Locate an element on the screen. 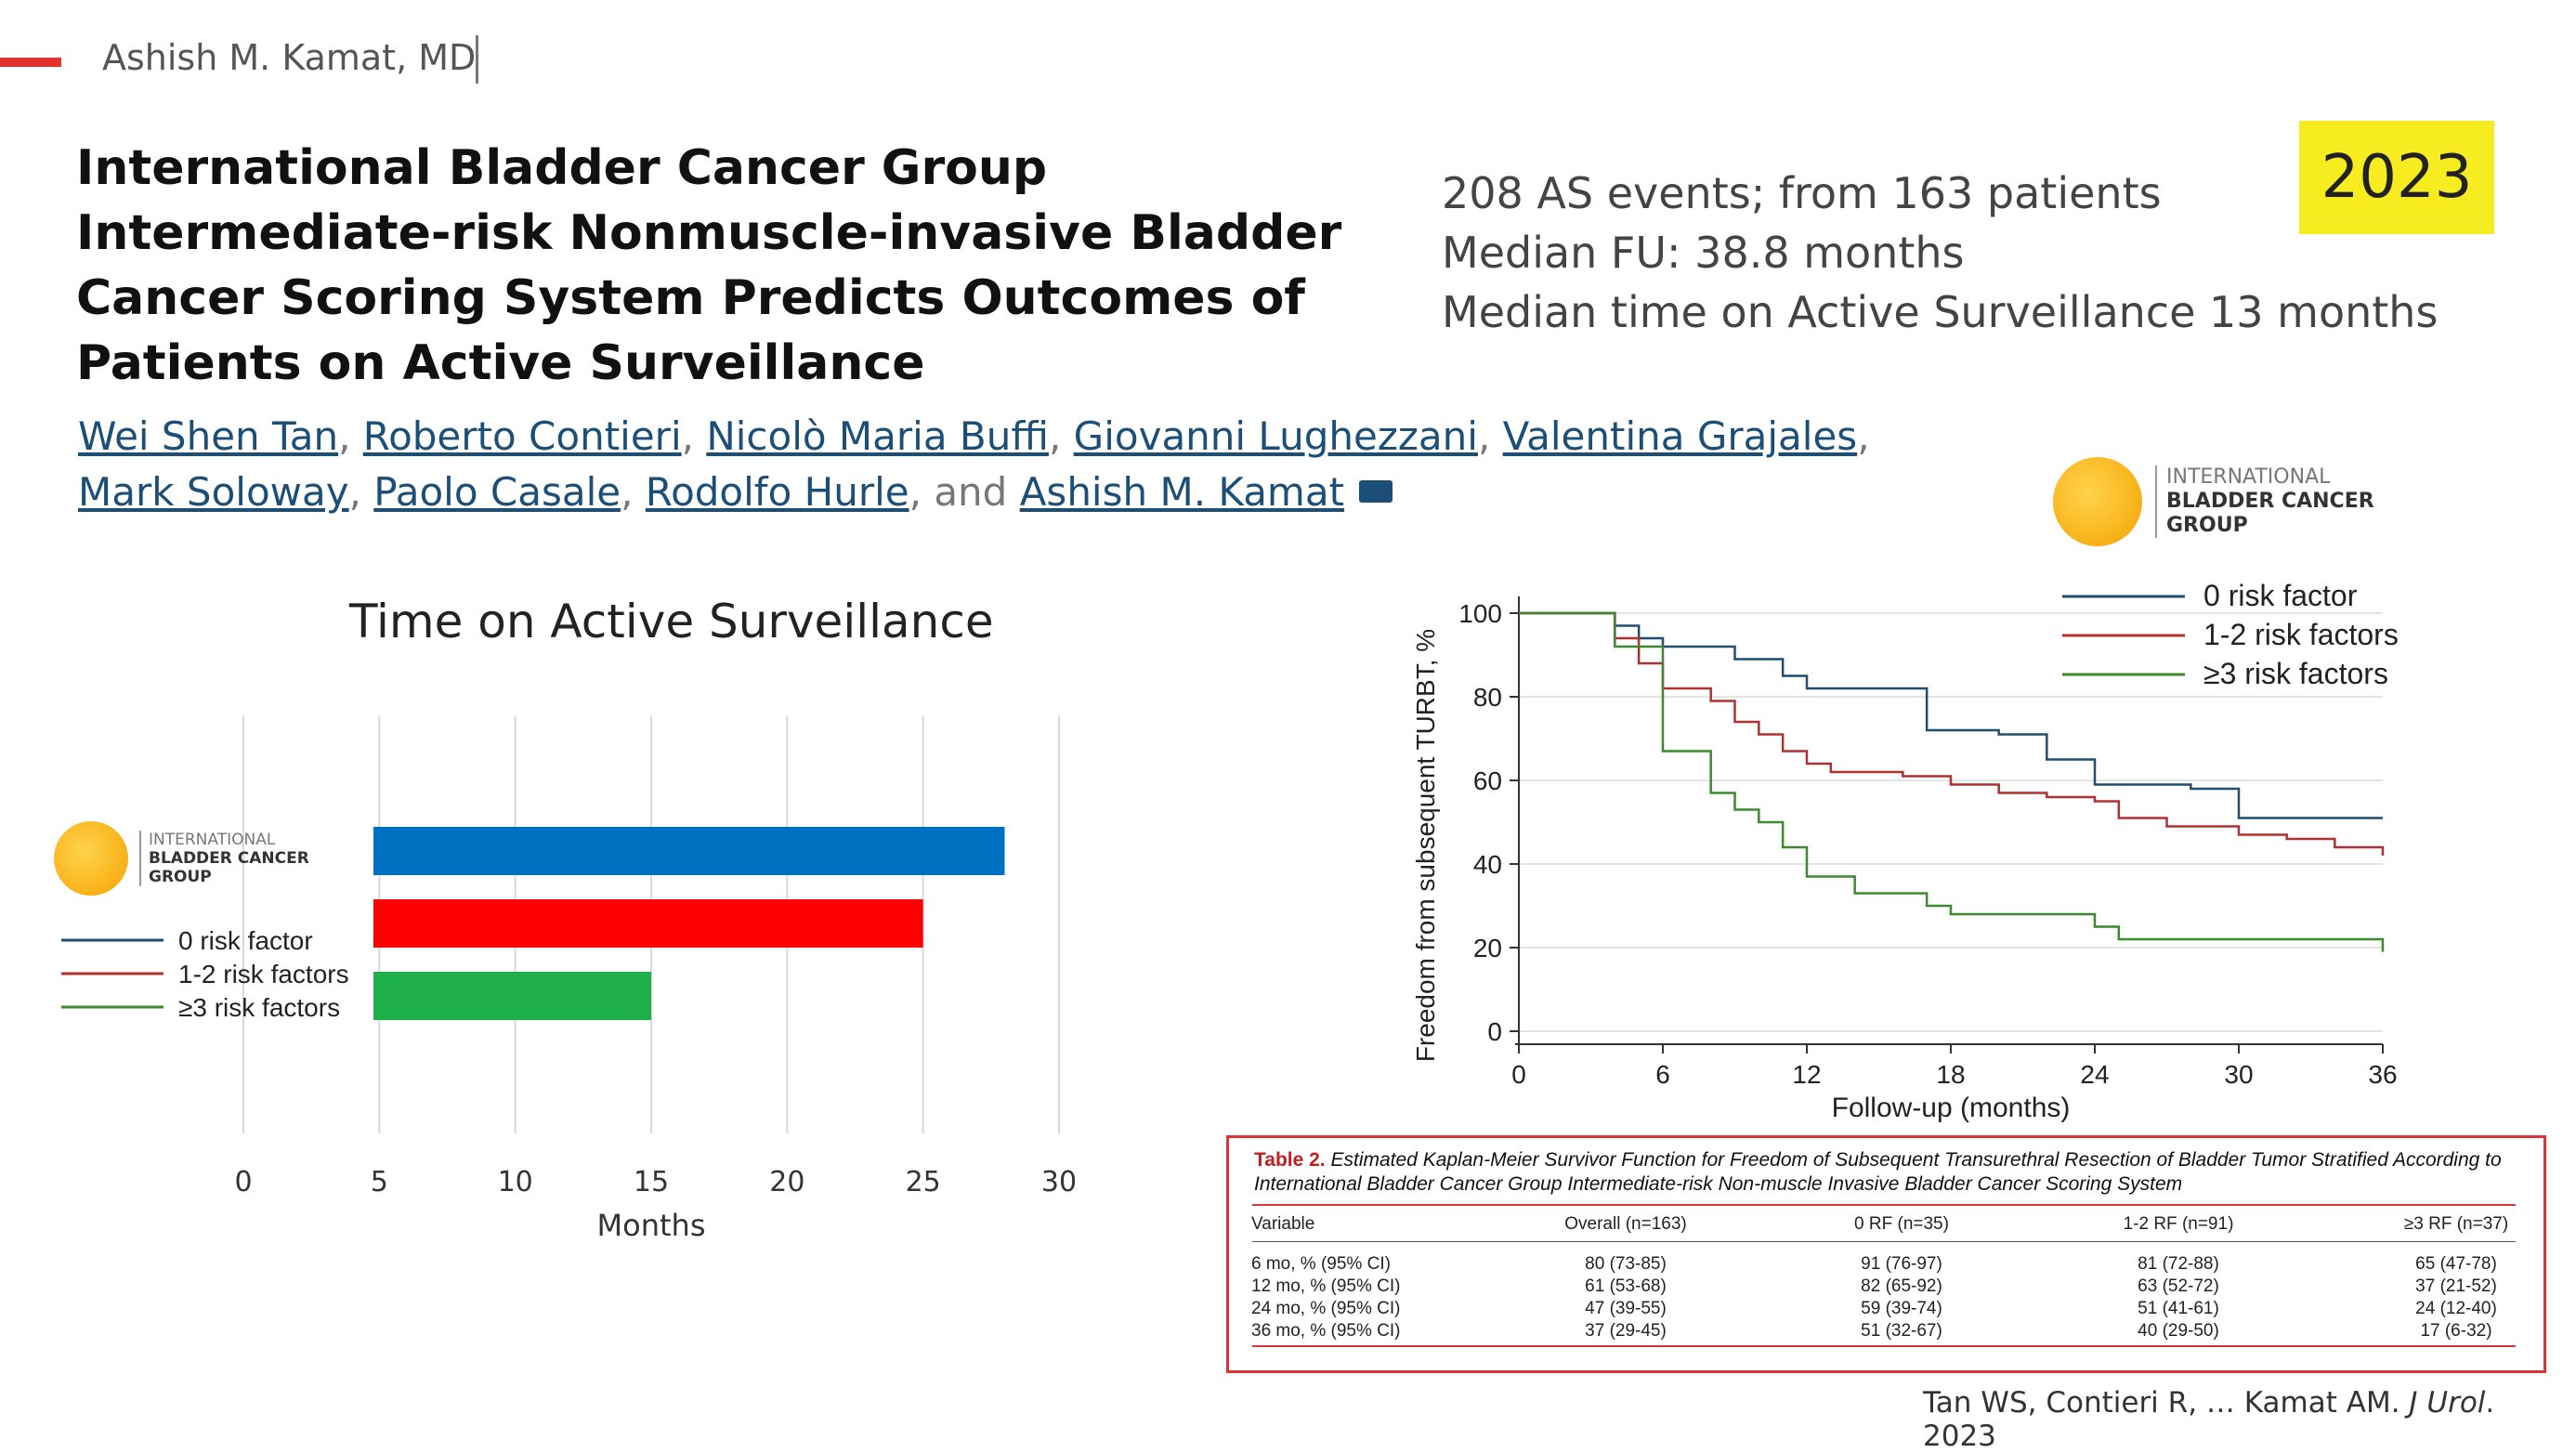  y-tick-label: 40 is located at coordinates (1487, 865).